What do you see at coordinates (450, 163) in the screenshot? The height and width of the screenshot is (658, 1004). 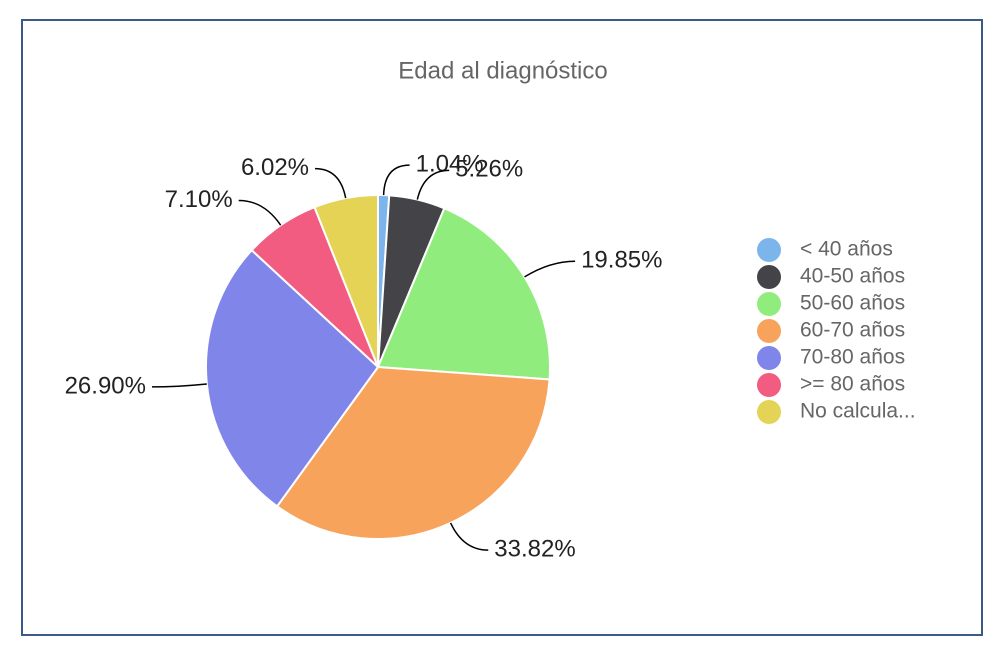 I see `data-label: 1.04%` at bounding box center [450, 163].